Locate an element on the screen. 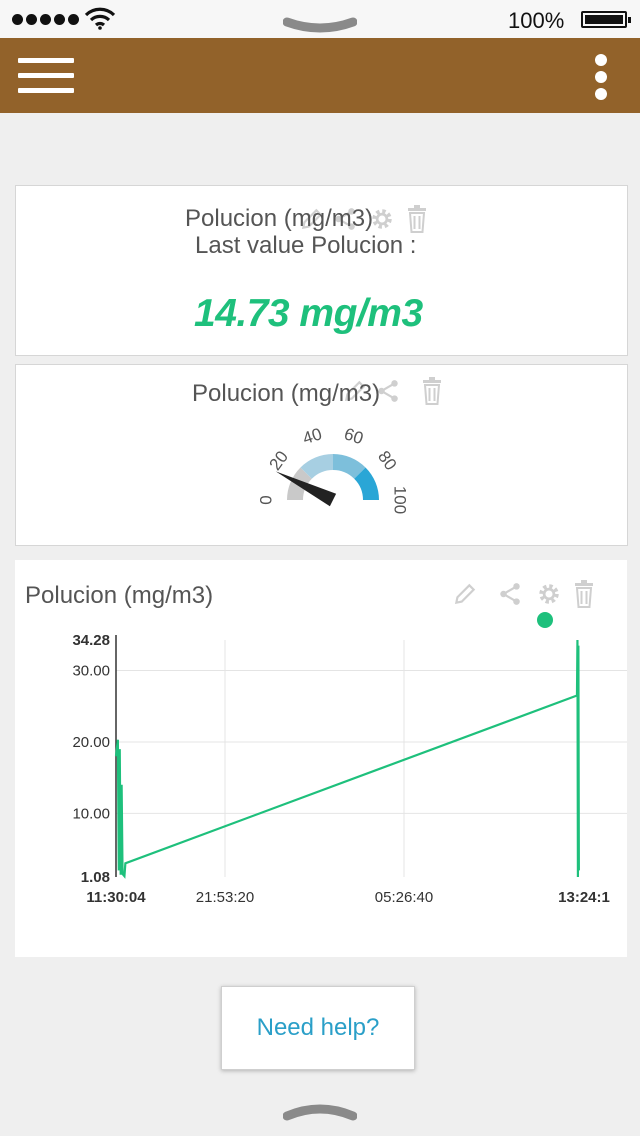 The height and width of the screenshot is (1136, 640). vertical-dots-icon is located at coordinates (601, 76).